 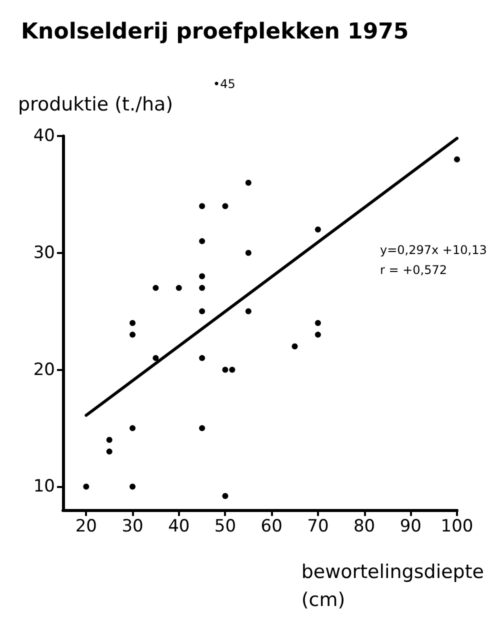 What do you see at coordinates (86, 526) in the screenshot?
I see `x-tick-label: 20` at bounding box center [86, 526].